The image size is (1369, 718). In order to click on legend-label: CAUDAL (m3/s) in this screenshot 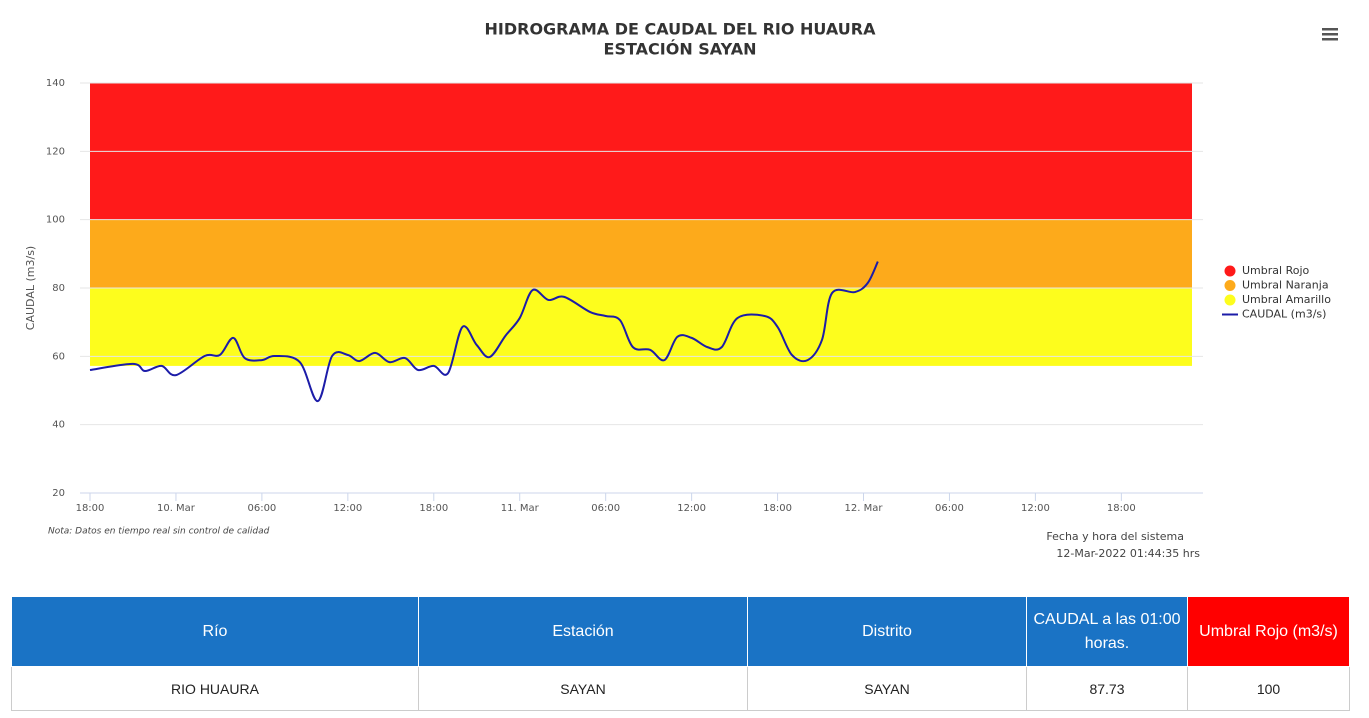, I will do `click(1284, 314)`.